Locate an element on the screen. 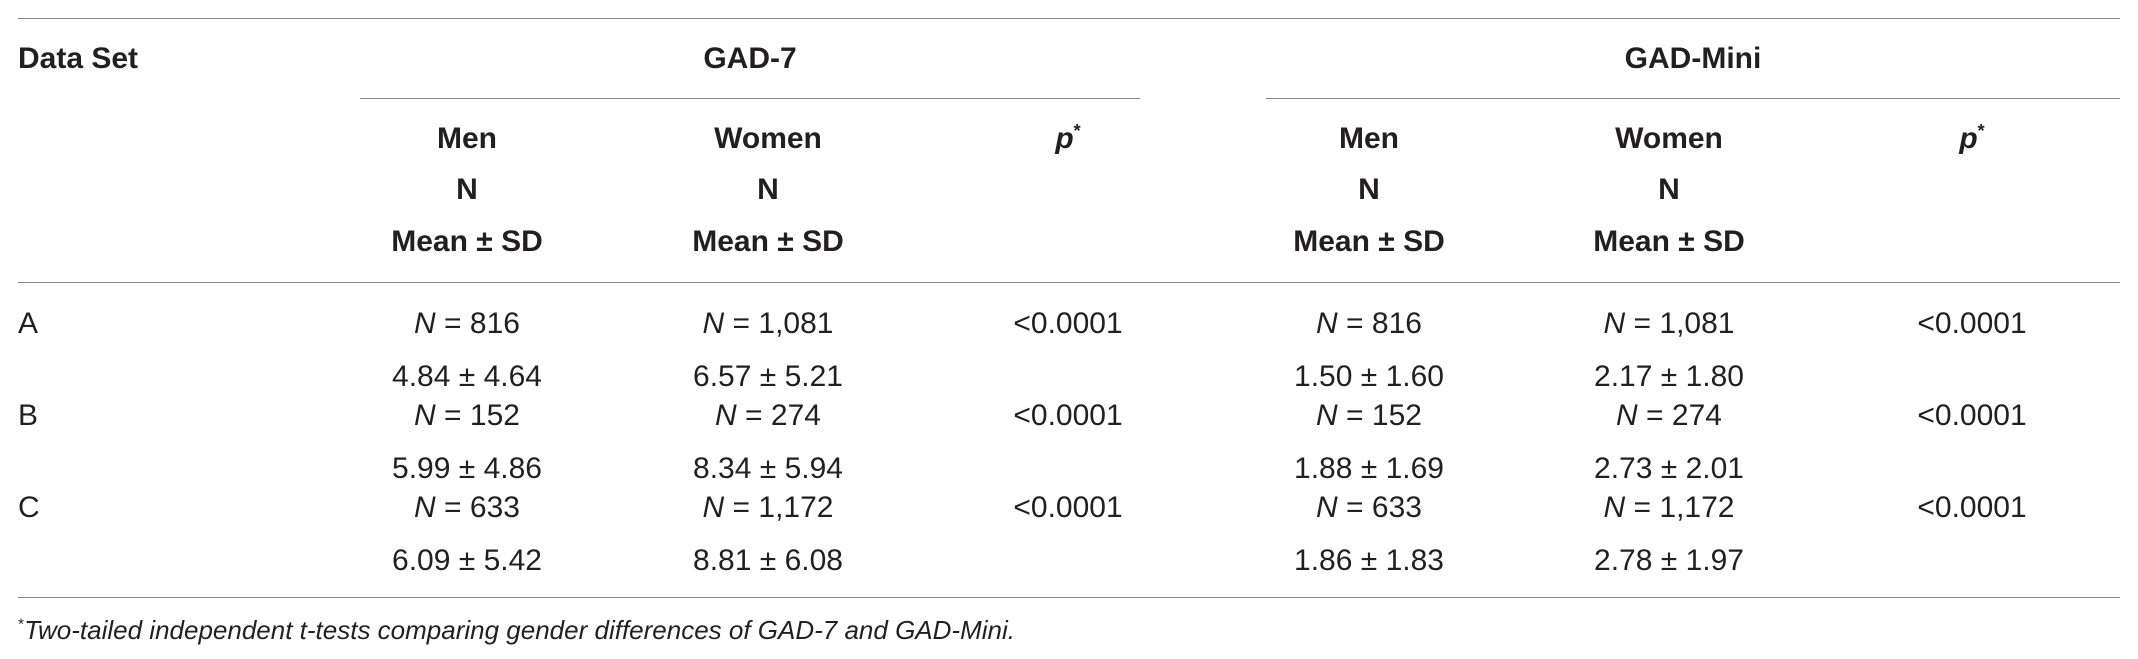  gad7-men-header: Men is located at coordinates (467, 138).